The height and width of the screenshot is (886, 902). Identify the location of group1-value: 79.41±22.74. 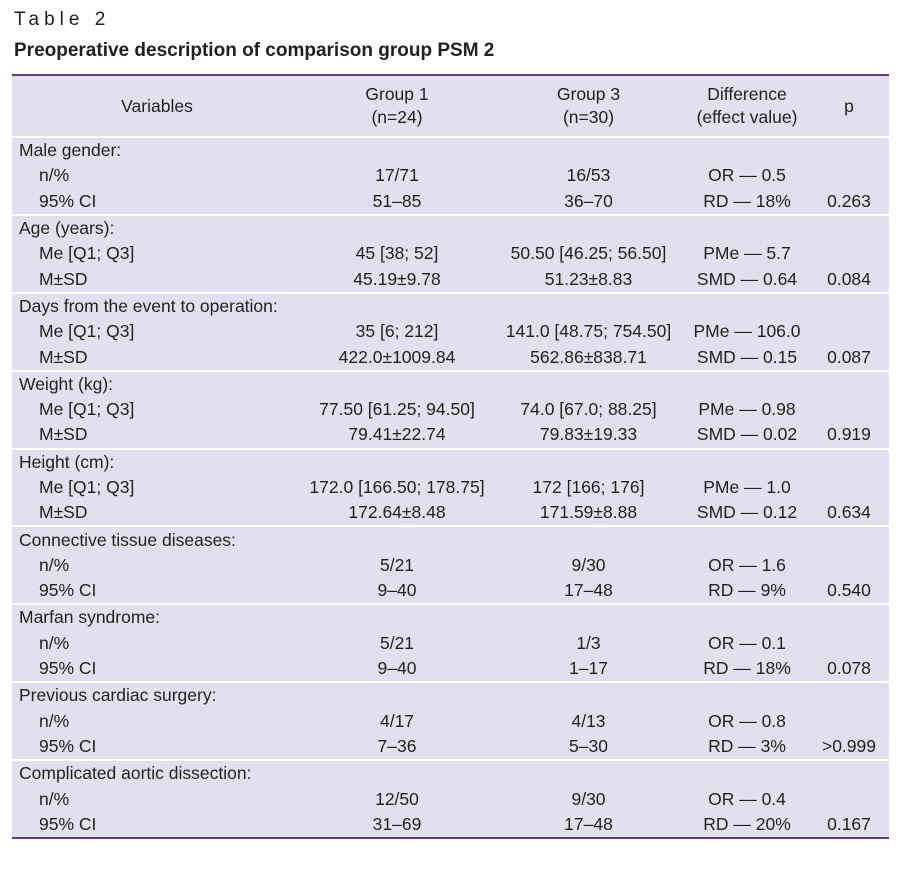
(397, 434).